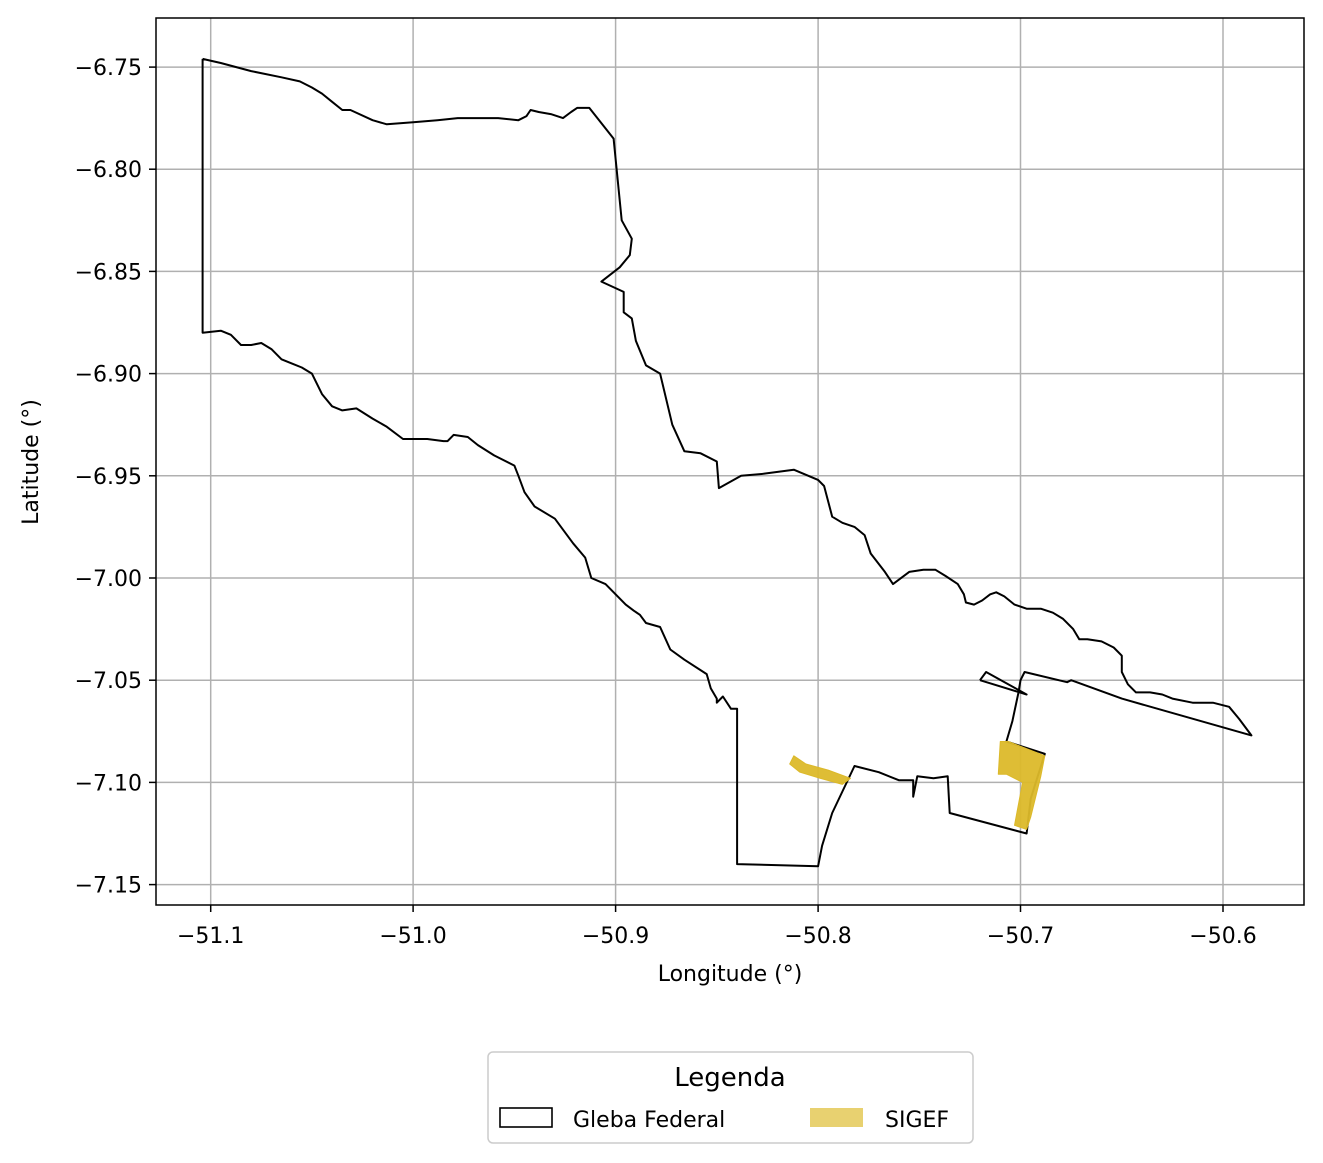  I want to click on legend: Legenda Gleba Federal SIGEF, so click(730, 1097).